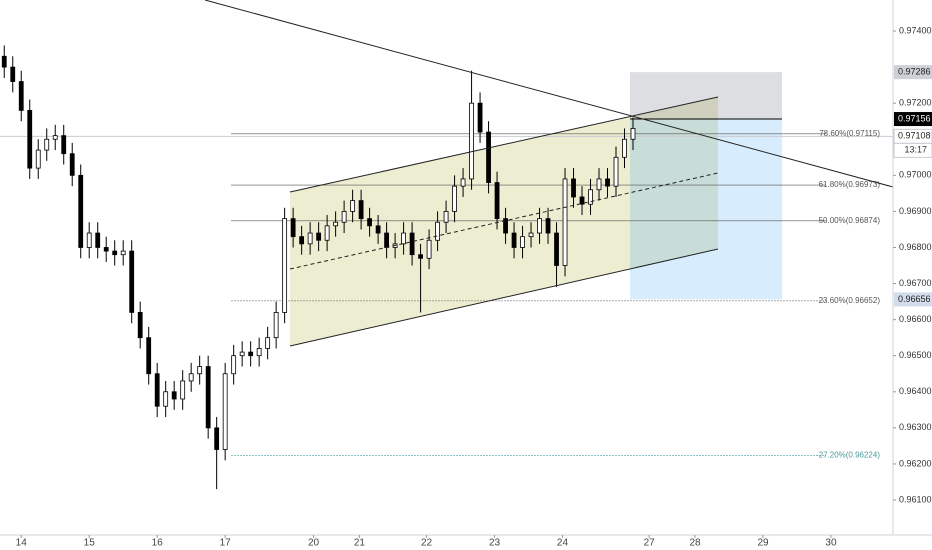 Image resolution: width=932 pixels, height=550 pixels. I want to click on stop-badge: 0.96656, so click(914, 299).